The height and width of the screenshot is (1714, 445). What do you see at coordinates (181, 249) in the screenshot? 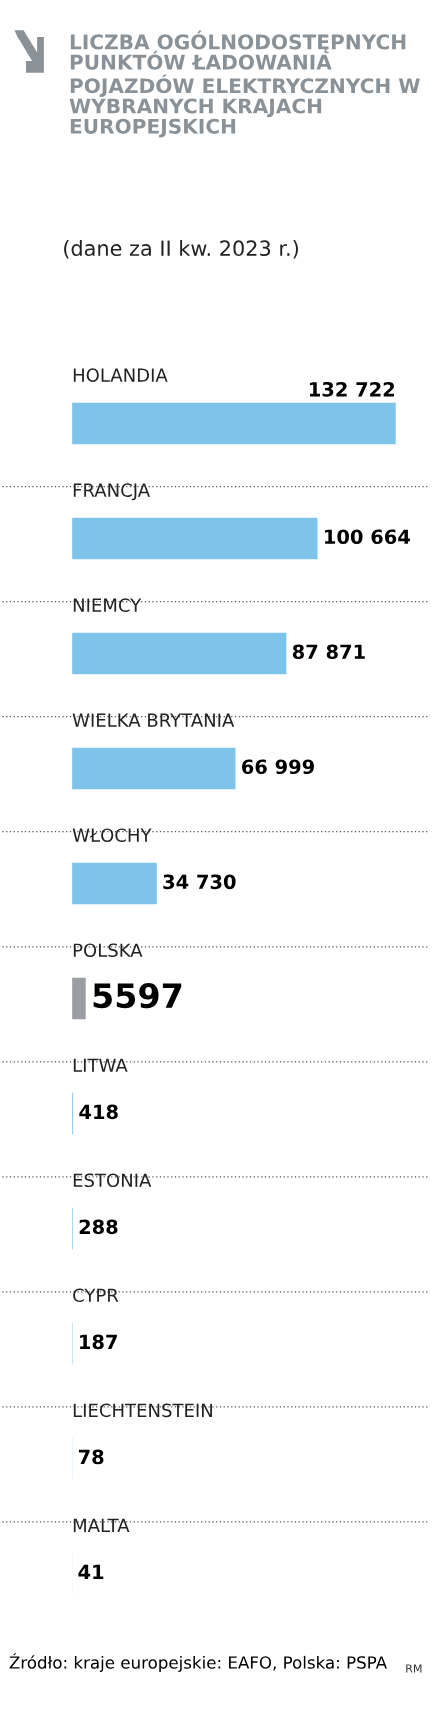
I see `chart-subtitle: (dane za II kw. 2023 r.)` at bounding box center [181, 249].